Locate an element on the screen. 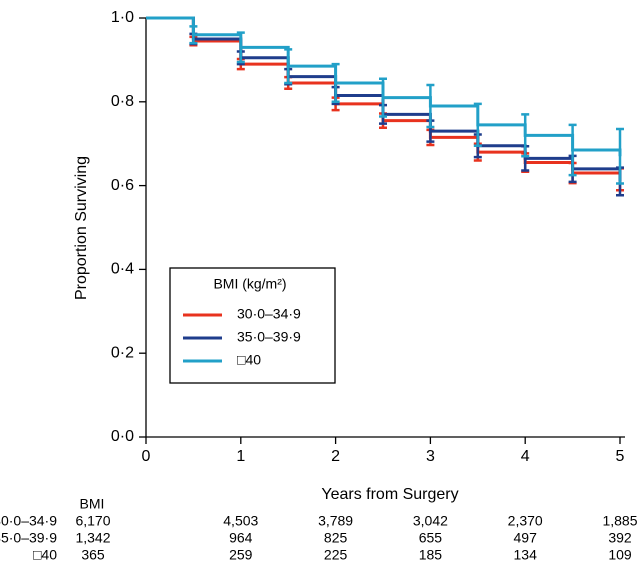  risk-count: 3,042 is located at coordinates (430, 521).